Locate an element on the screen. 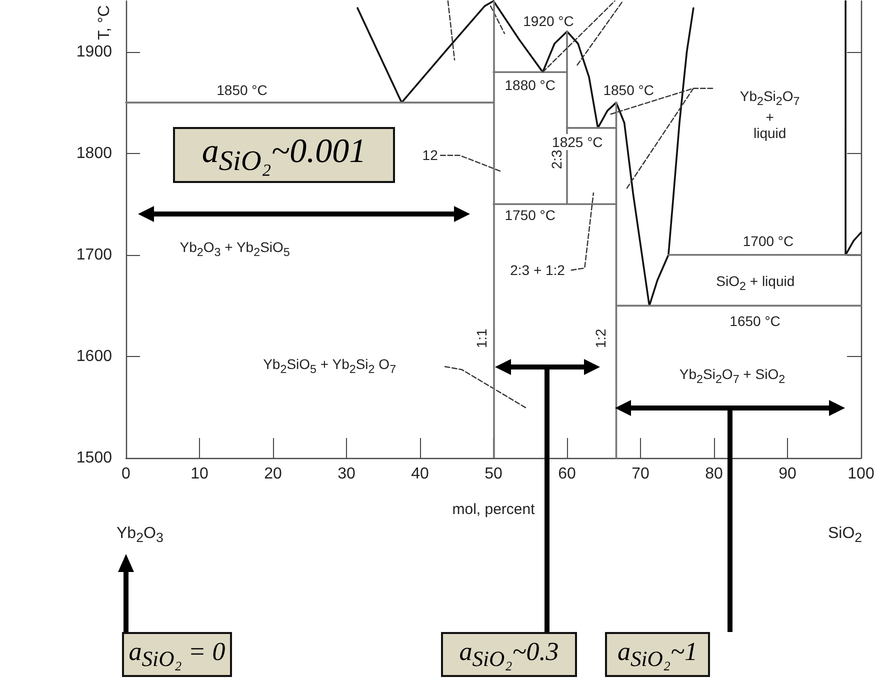 The image size is (886, 684). text: Yb$_{2}$O$_{3}$ is located at coordinates (140, 535).